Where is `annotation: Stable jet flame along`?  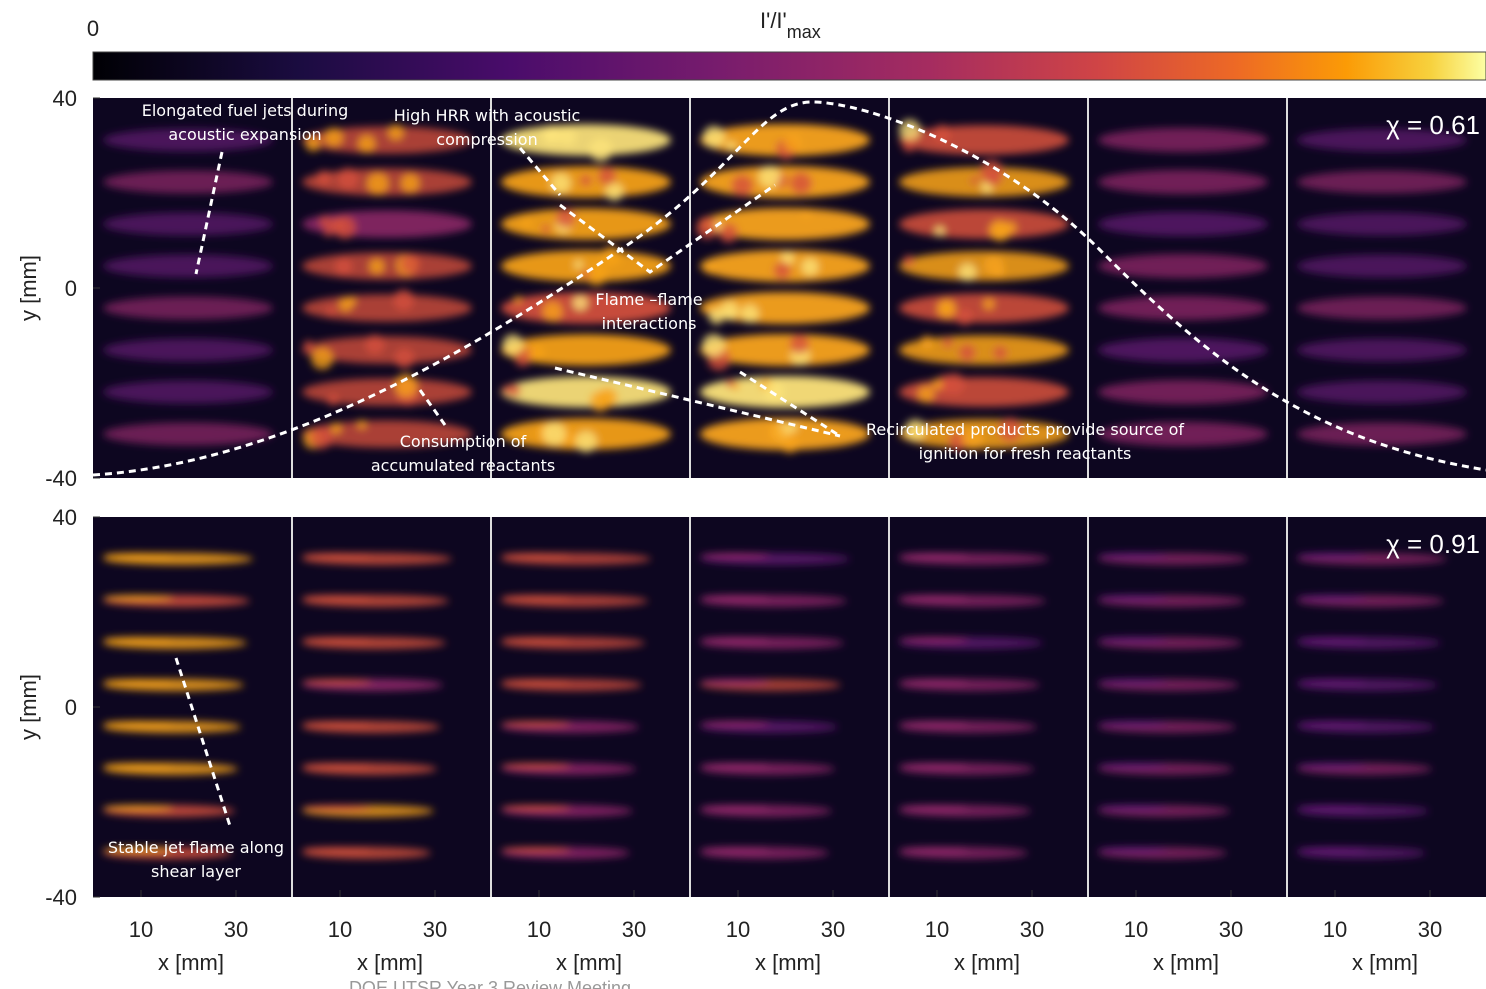 annotation: Stable jet flame along is located at coordinates (196, 847).